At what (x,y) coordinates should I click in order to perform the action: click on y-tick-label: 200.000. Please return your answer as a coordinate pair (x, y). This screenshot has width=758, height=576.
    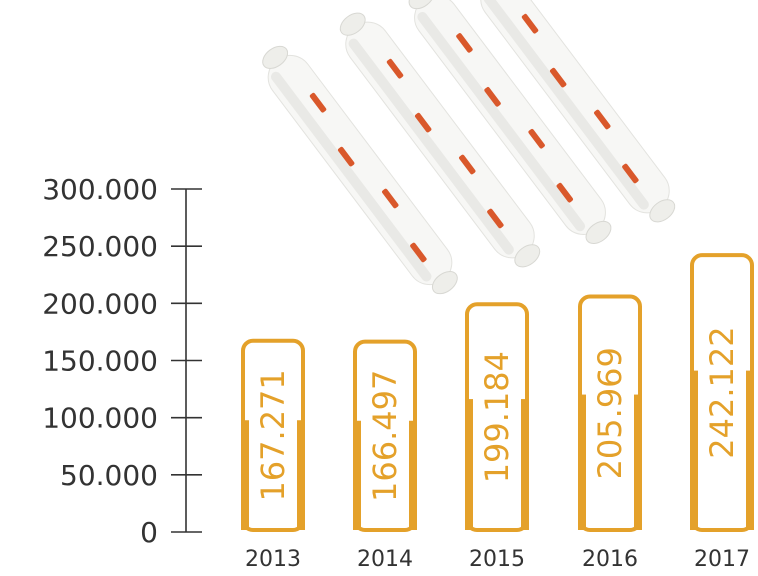
    Looking at the image, I should click on (100, 303).